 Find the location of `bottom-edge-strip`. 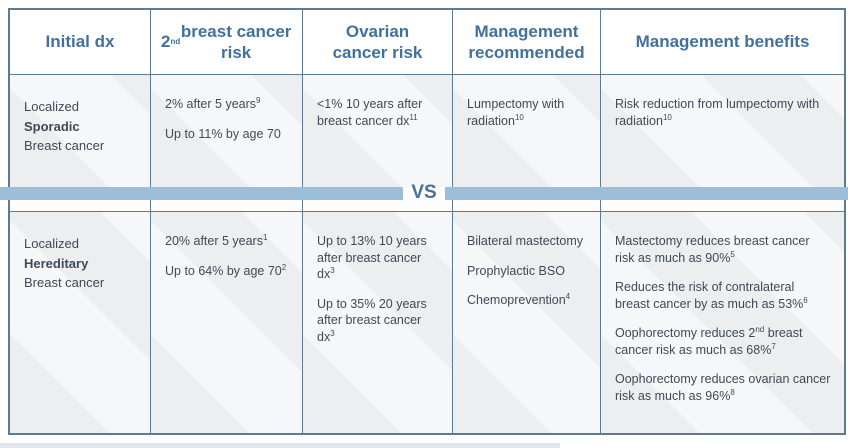

bottom-edge-strip is located at coordinates (280, 445).